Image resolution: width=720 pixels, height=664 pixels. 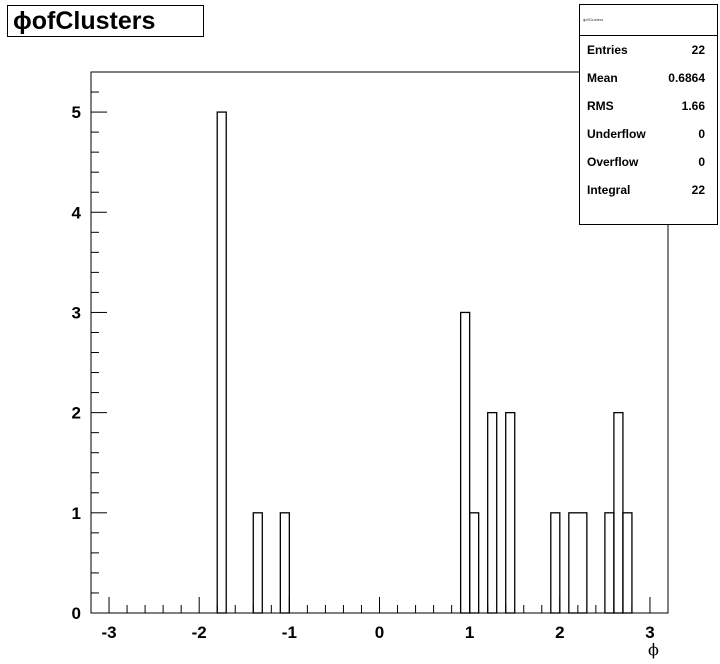 What do you see at coordinates (289, 632) in the screenshot?
I see `x-tick-label: -1` at bounding box center [289, 632].